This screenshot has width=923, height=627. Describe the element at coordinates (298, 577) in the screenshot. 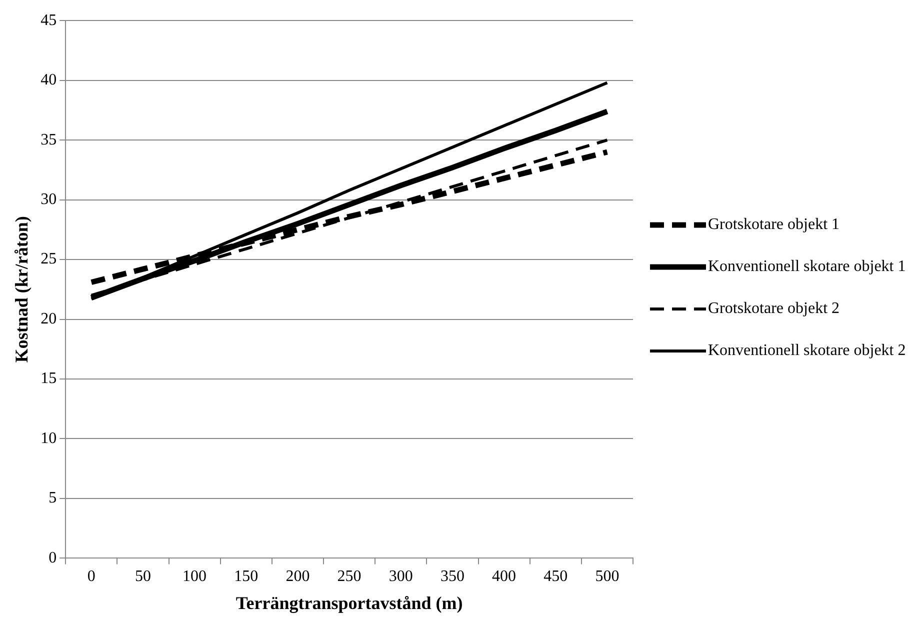

I see `x-tick-label: 200` at that location.